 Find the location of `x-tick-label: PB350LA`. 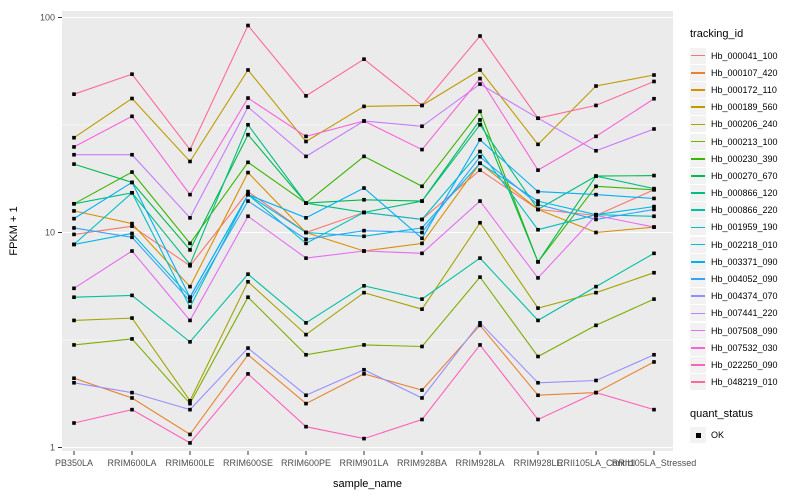

x-tick-label: PB350LA is located at coordinates (74, 463).